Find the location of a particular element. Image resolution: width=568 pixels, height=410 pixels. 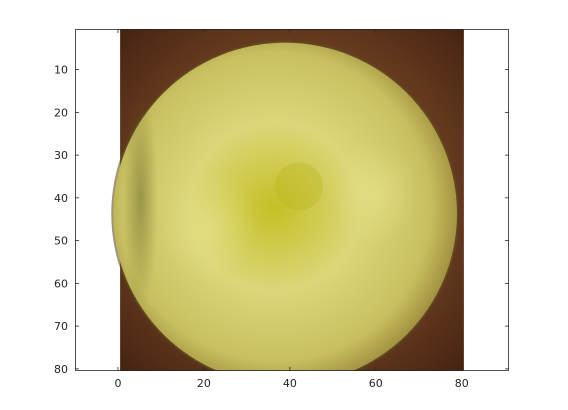

x-tick-label: 80 is located at coordinates (462, 383).